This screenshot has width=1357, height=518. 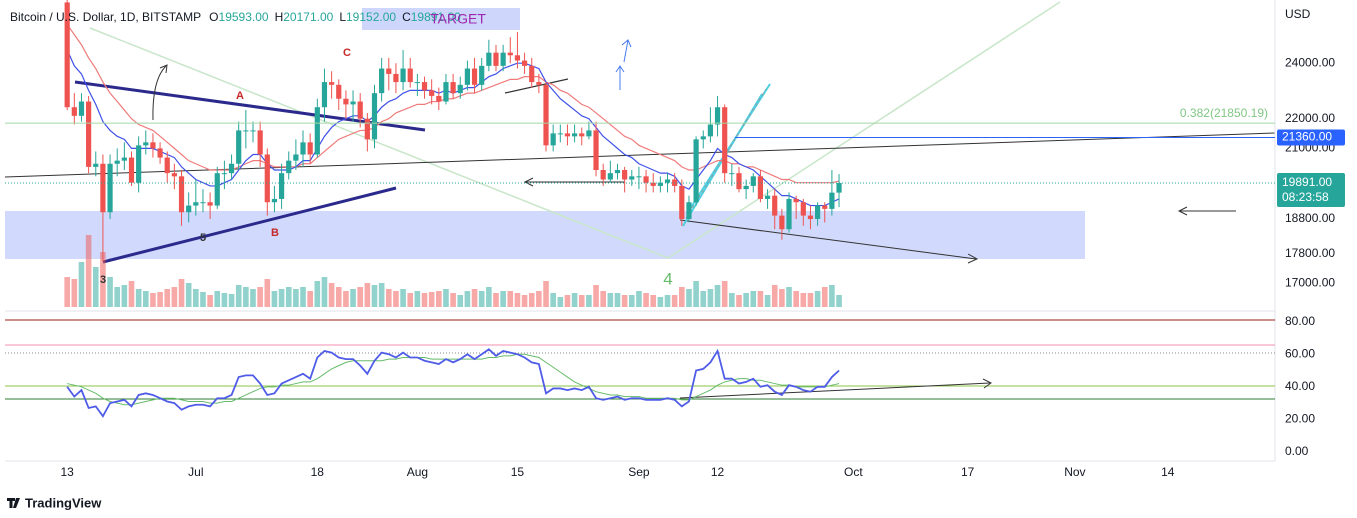 I want to click on x-tick-label: 13, so click(x=67, y=472).